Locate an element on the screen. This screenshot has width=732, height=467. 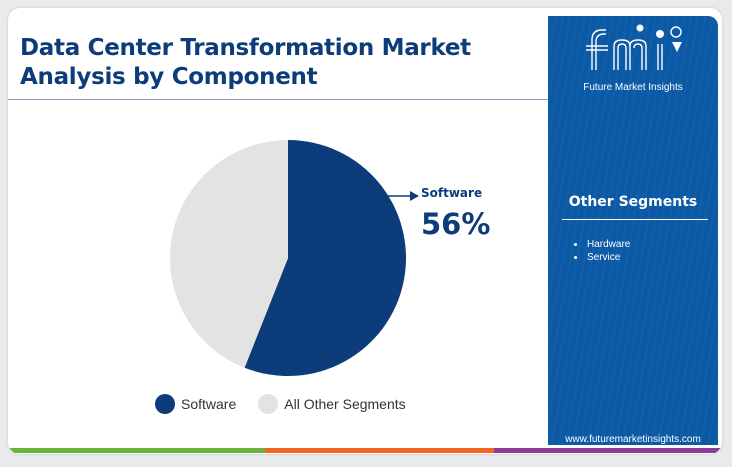
bottom-color-bar is located at coordinates (365, 450).